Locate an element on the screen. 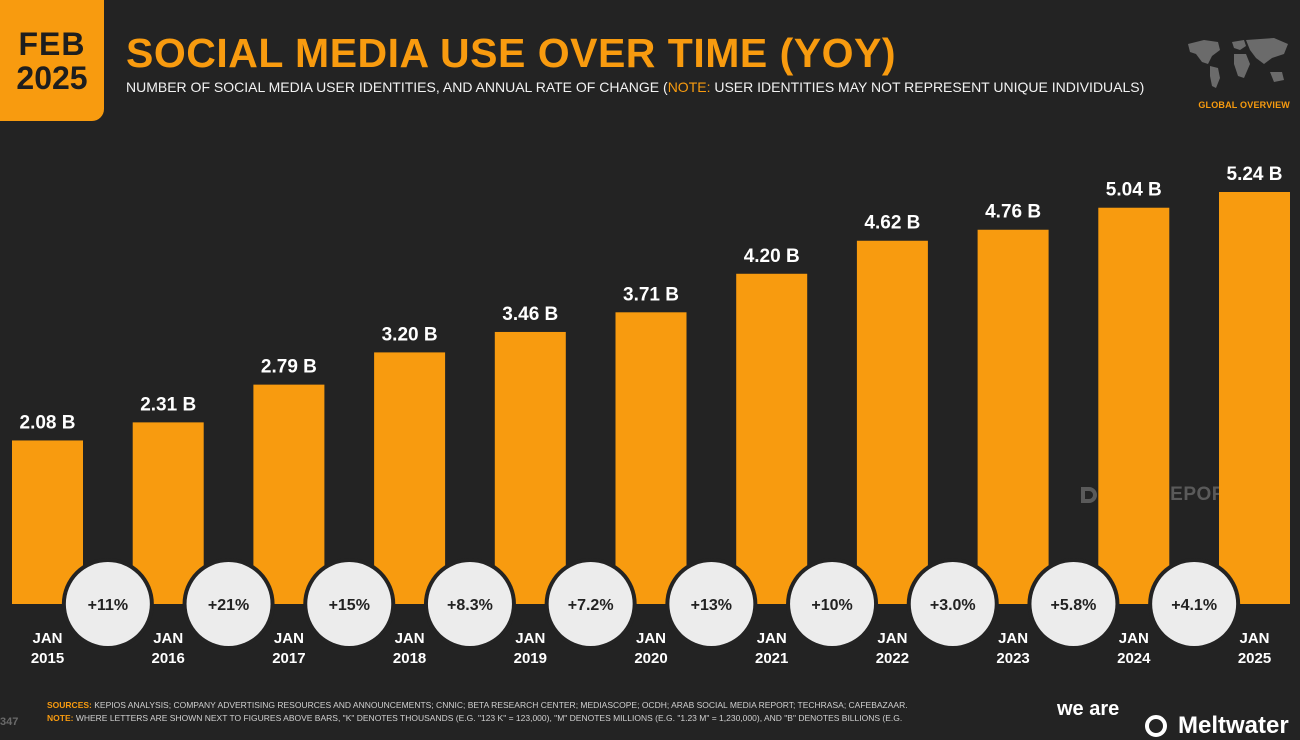  value-label-4: 3.46 B is located at coordinates (530, 314).